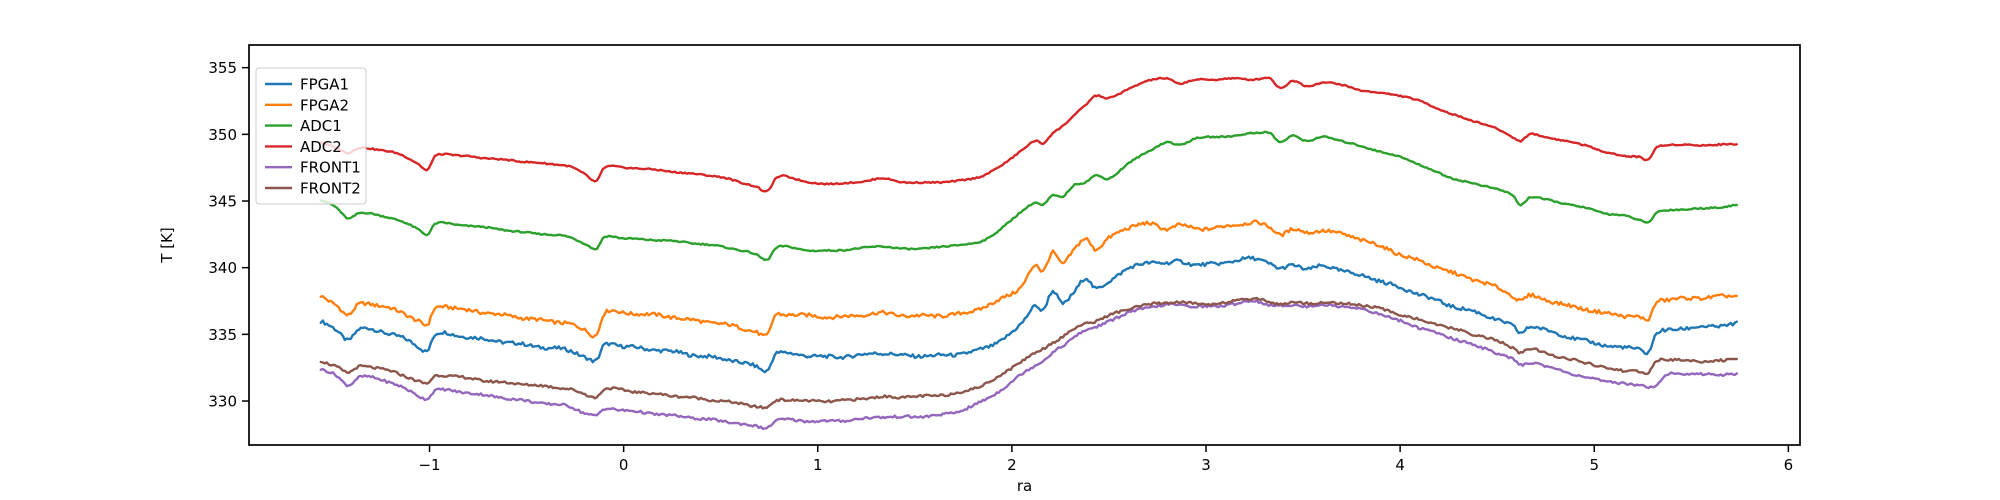 The width and height of the screenshot is (2000, 500). What do you see at coordinates (324, 85) in the screenshot?
I see `legend-label-fpga1: FPGA1` at bounding box center [324, 85].